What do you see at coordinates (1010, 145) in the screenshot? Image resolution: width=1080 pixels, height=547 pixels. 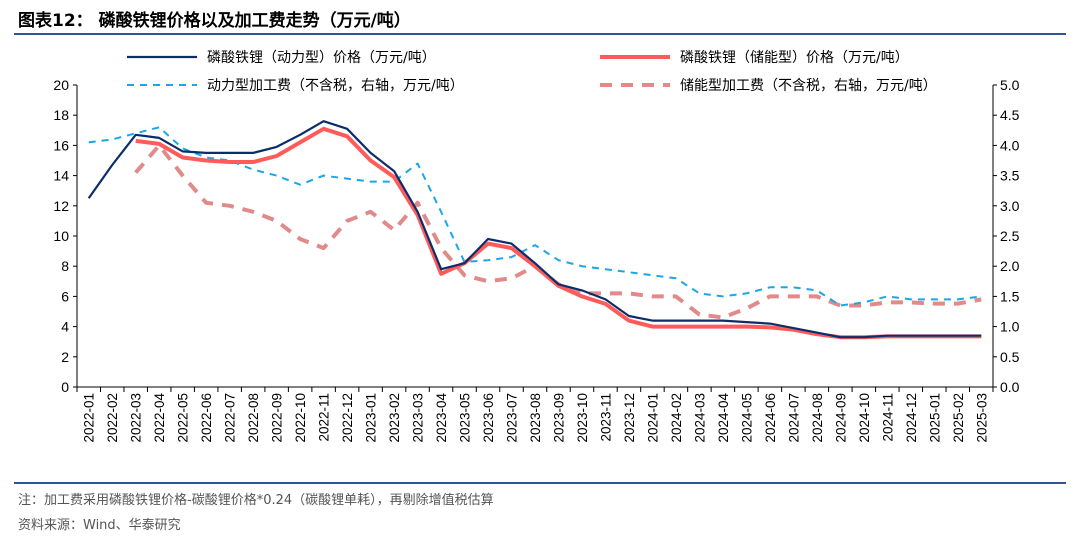 I see `y-right-tick-label: 4.0` at bounding box center [1010, 145].